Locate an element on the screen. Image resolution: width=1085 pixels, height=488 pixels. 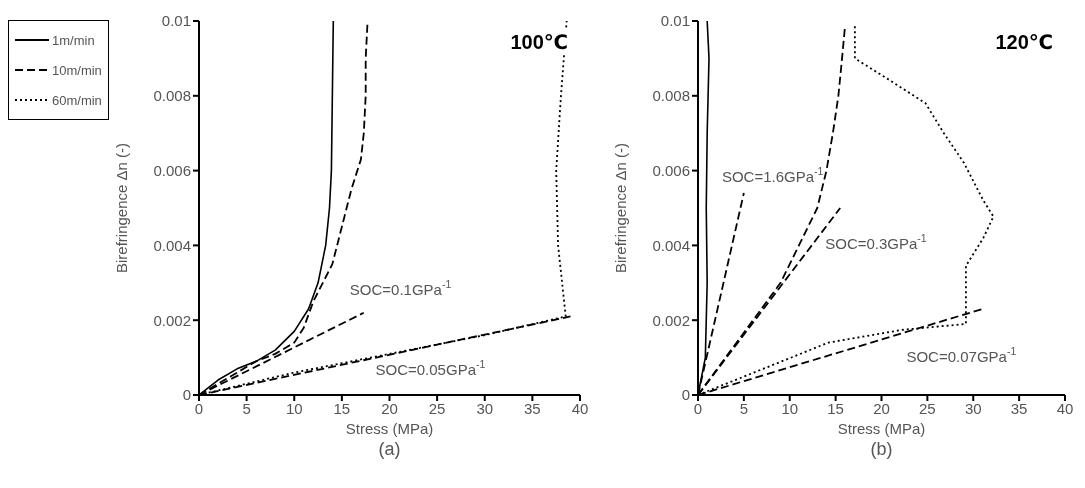
text: 100℃ is located at coordinates (539, 42).